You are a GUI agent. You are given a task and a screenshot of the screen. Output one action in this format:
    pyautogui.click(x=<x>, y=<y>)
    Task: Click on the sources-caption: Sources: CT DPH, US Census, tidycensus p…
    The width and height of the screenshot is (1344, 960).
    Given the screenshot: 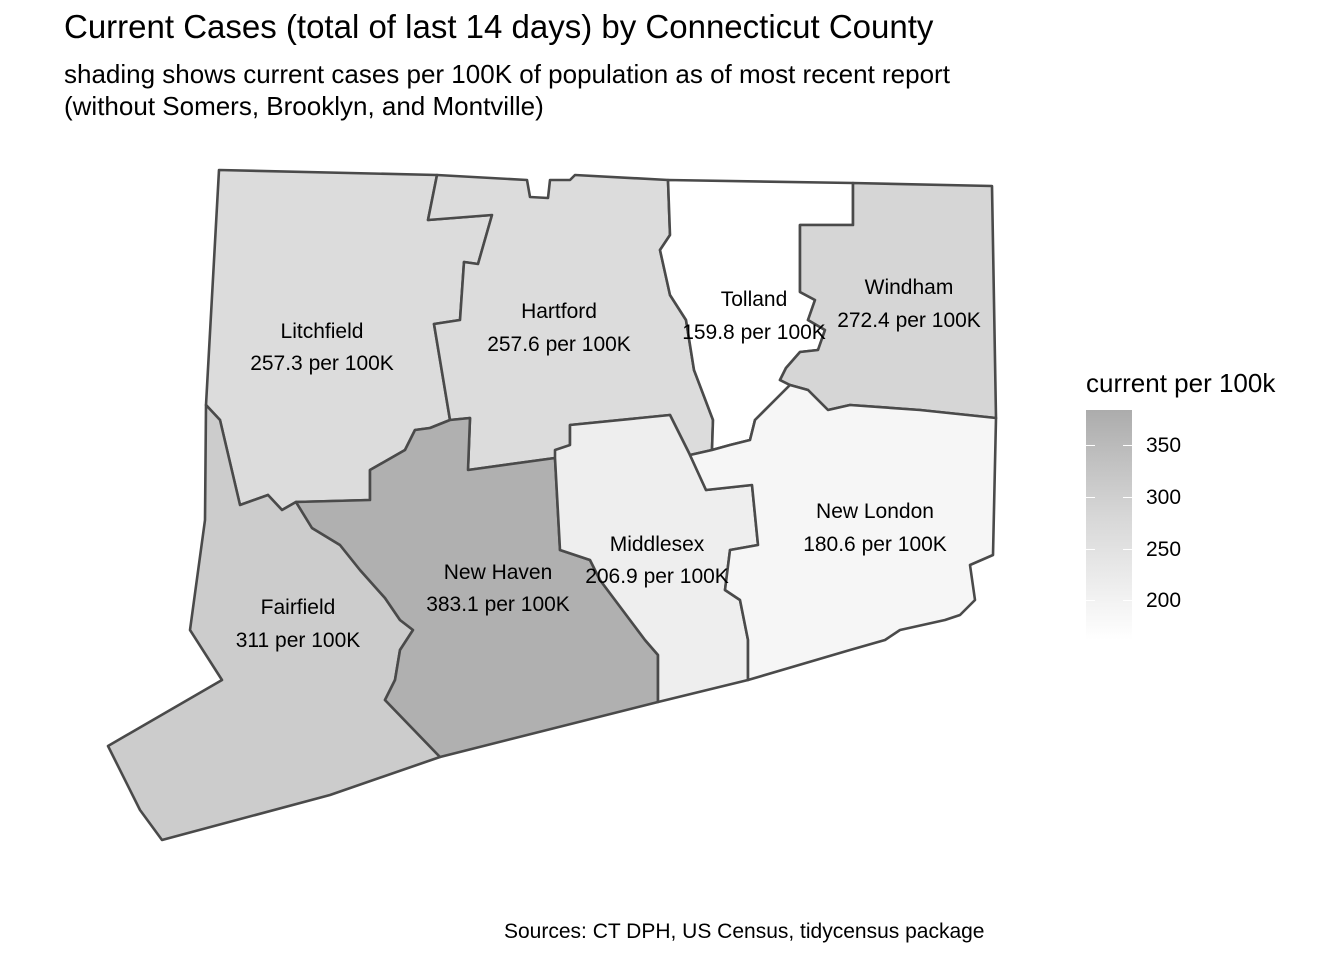 What is the action you would take?
    pyautogui.click(x=744, y=931)
    